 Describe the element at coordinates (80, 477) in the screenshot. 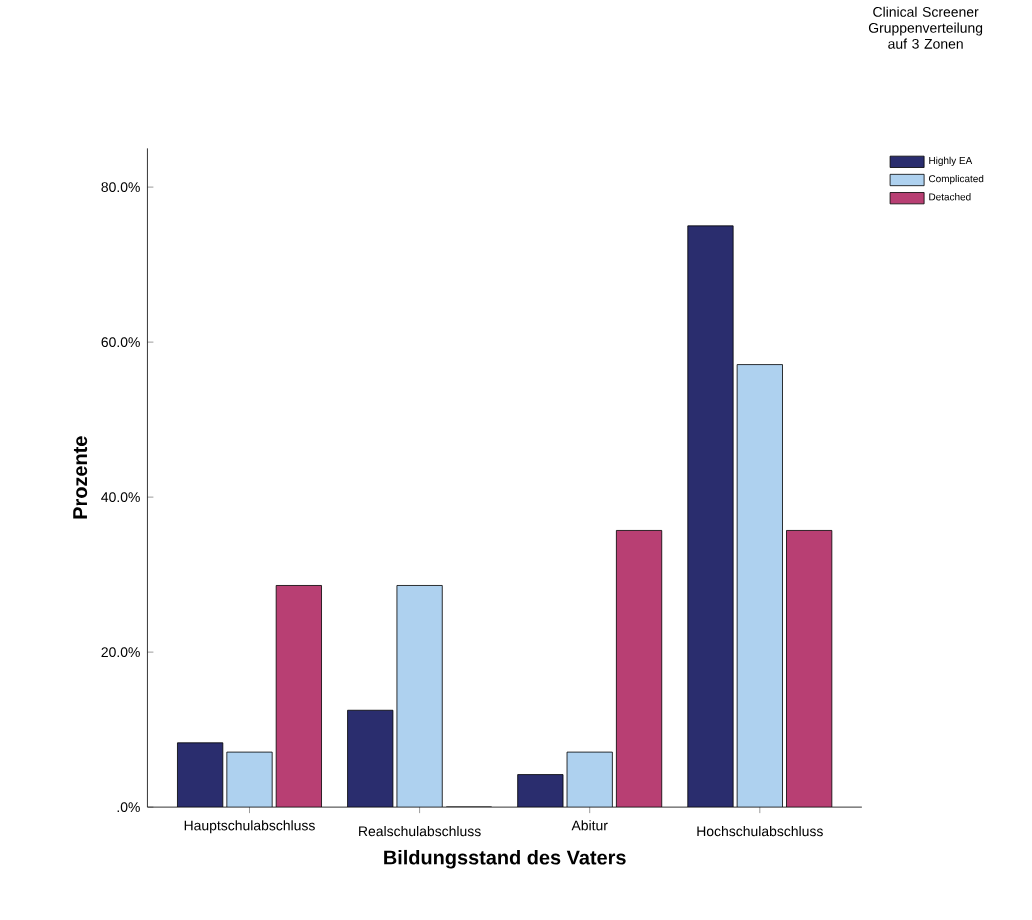

I see `y-axis-title: Prozente` at that location.